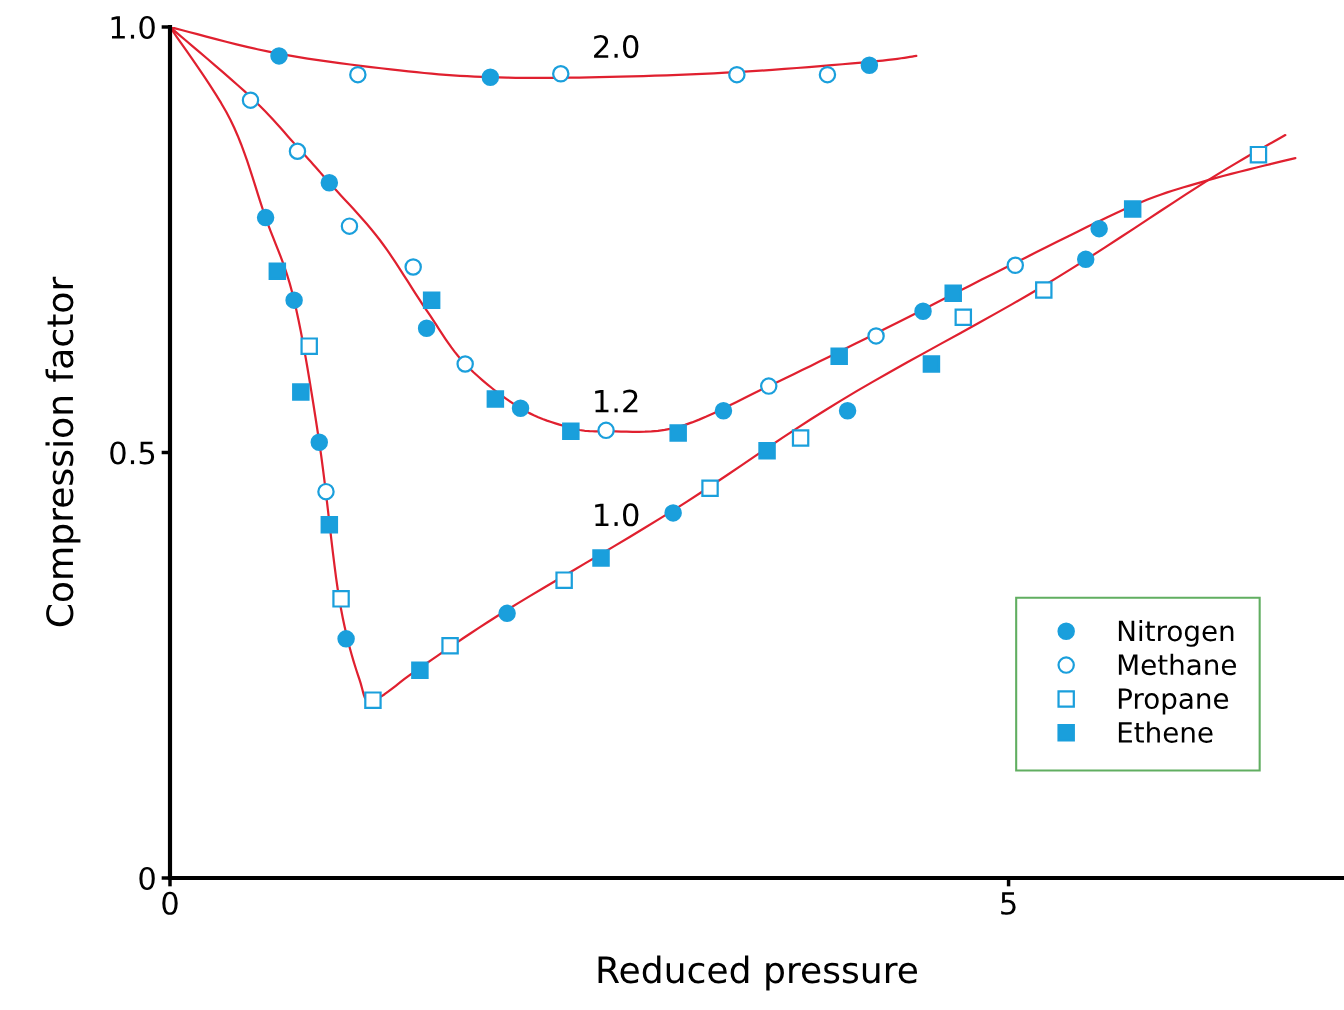  I want to click on y-tick-label: 0.5, so click(132, 453).